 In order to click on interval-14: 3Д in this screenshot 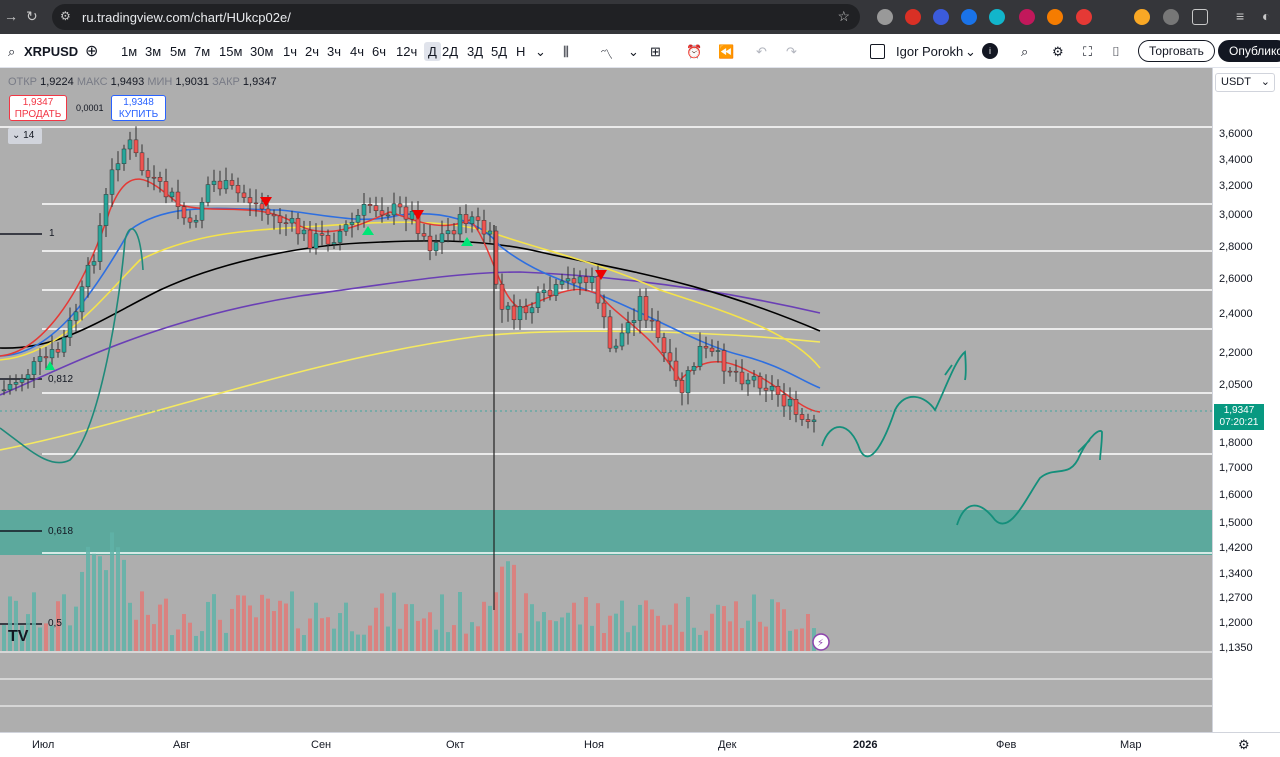, I will do `click(475, 51)`.